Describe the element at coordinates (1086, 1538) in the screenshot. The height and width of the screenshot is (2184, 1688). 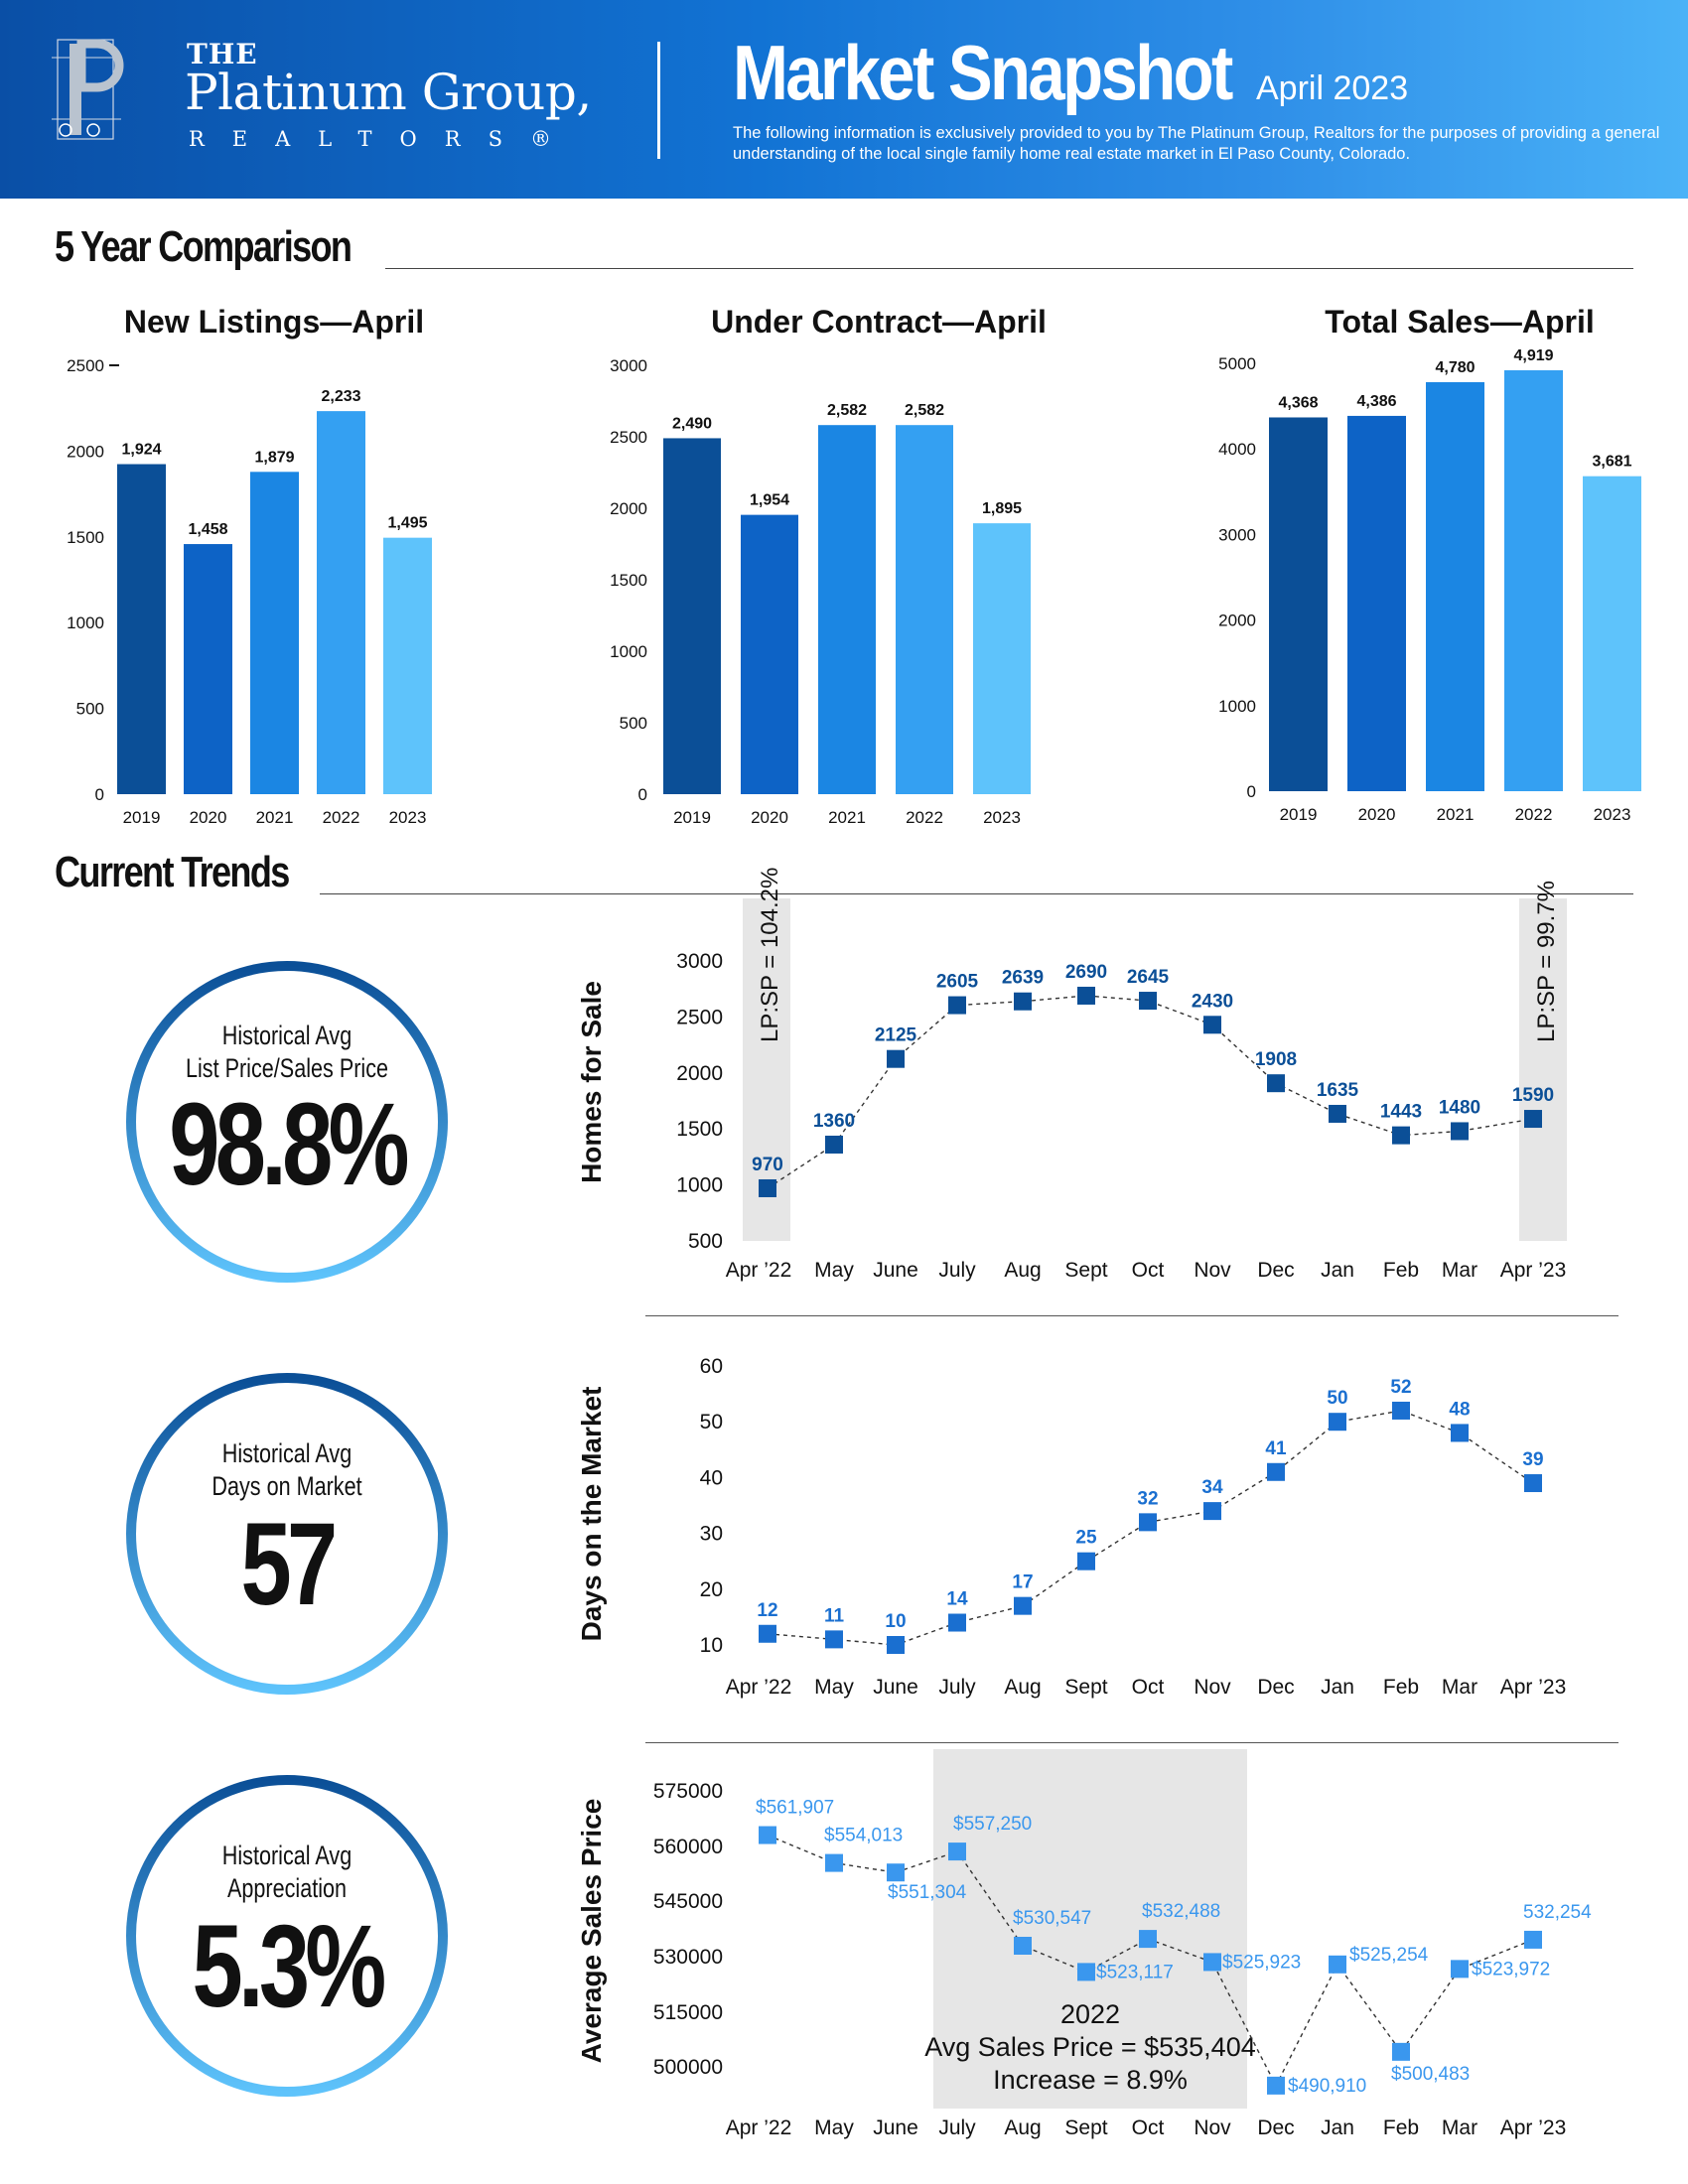
I see `data-label: 25` at that location.